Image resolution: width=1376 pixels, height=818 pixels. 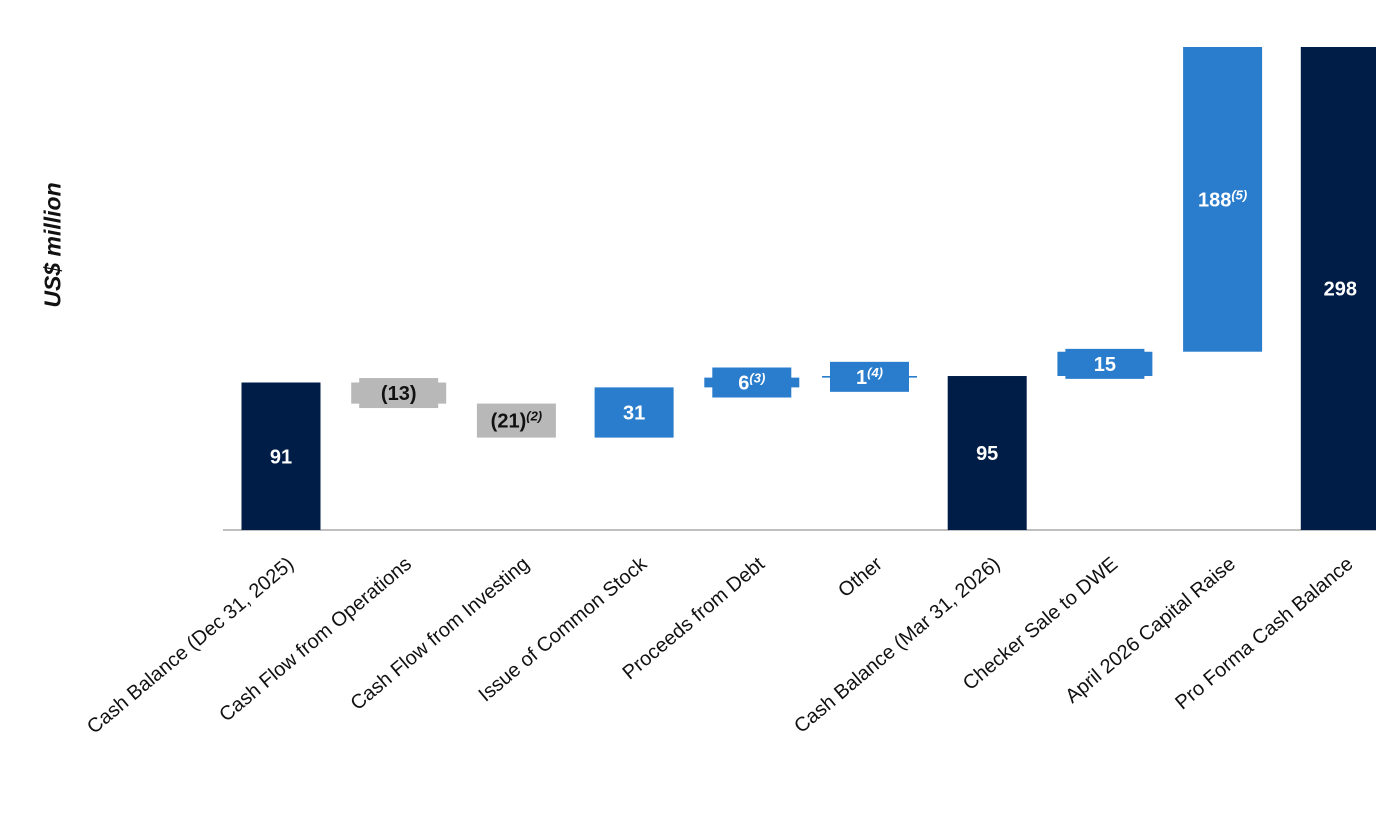 What do you see at coordinates (1239, 194) in the screenshot?
I see `bar-footnote: (5)` at bounding box center [1239, 194].